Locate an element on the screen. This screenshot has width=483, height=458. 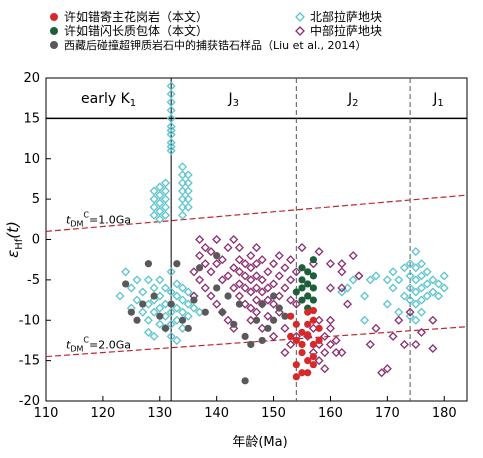
period-label: early K1 is located at coordinates (108, 100).